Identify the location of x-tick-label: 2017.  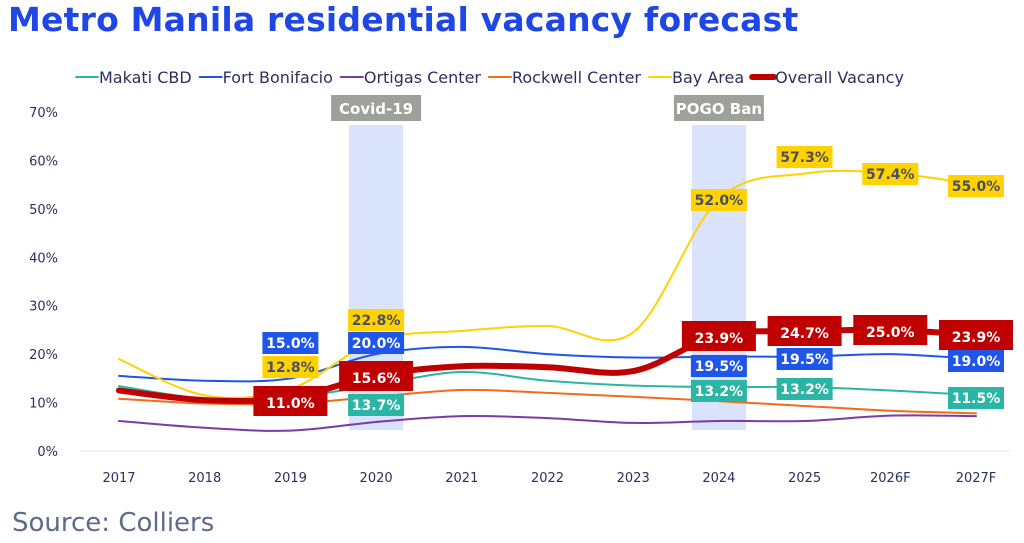
(118, 478).